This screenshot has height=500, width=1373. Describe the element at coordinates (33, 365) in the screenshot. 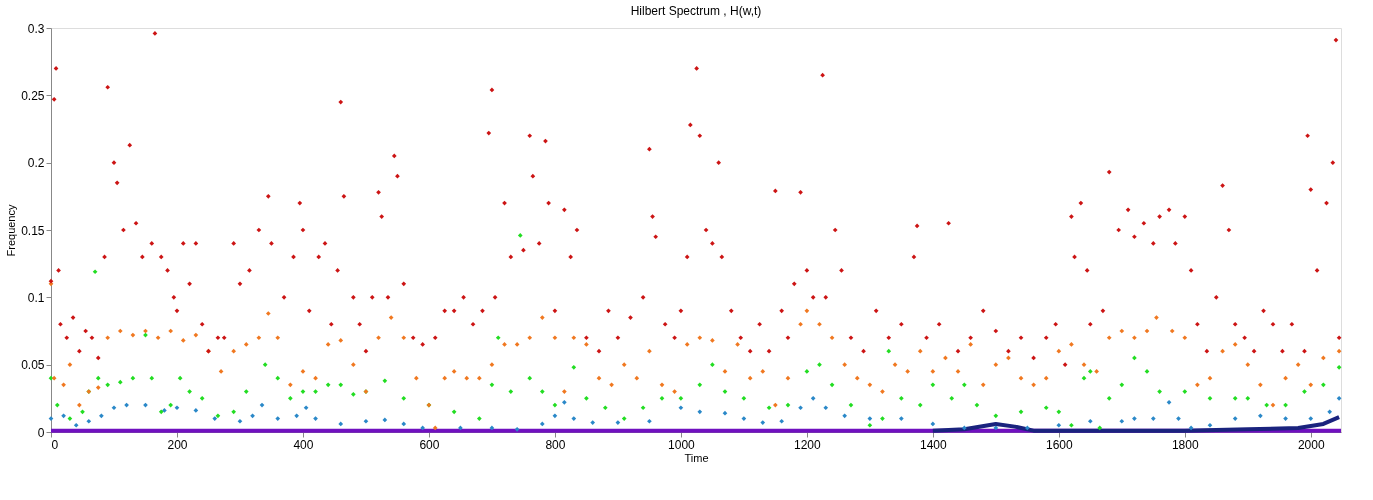

I see `y-tick-label: 0.05` at that location.